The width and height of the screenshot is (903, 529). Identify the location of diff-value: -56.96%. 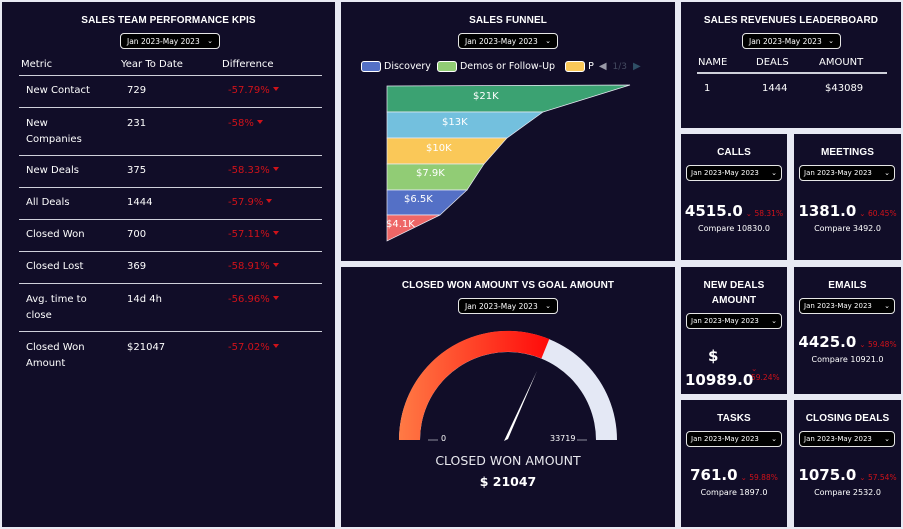
(253, 300).